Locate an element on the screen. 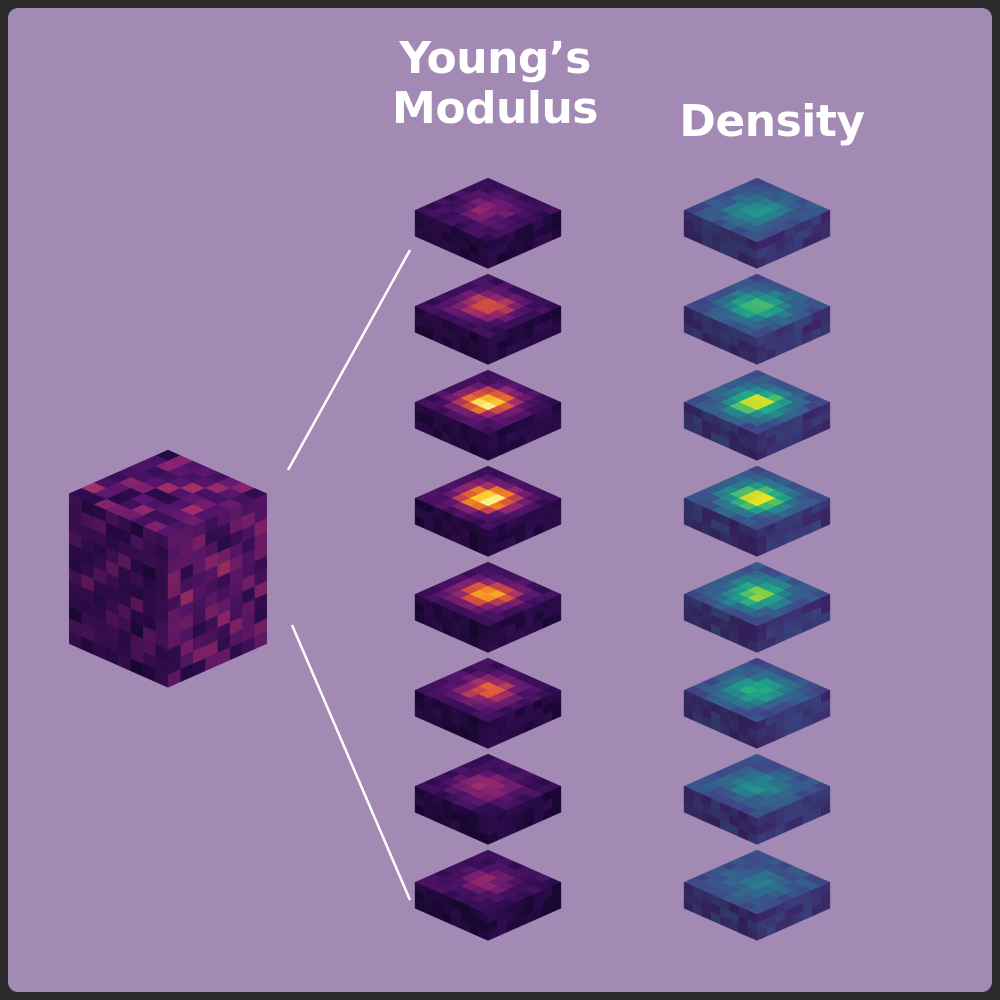 This screenshot has width=1000, height=1000. slice-connectors is located at coordinates (349, 575).